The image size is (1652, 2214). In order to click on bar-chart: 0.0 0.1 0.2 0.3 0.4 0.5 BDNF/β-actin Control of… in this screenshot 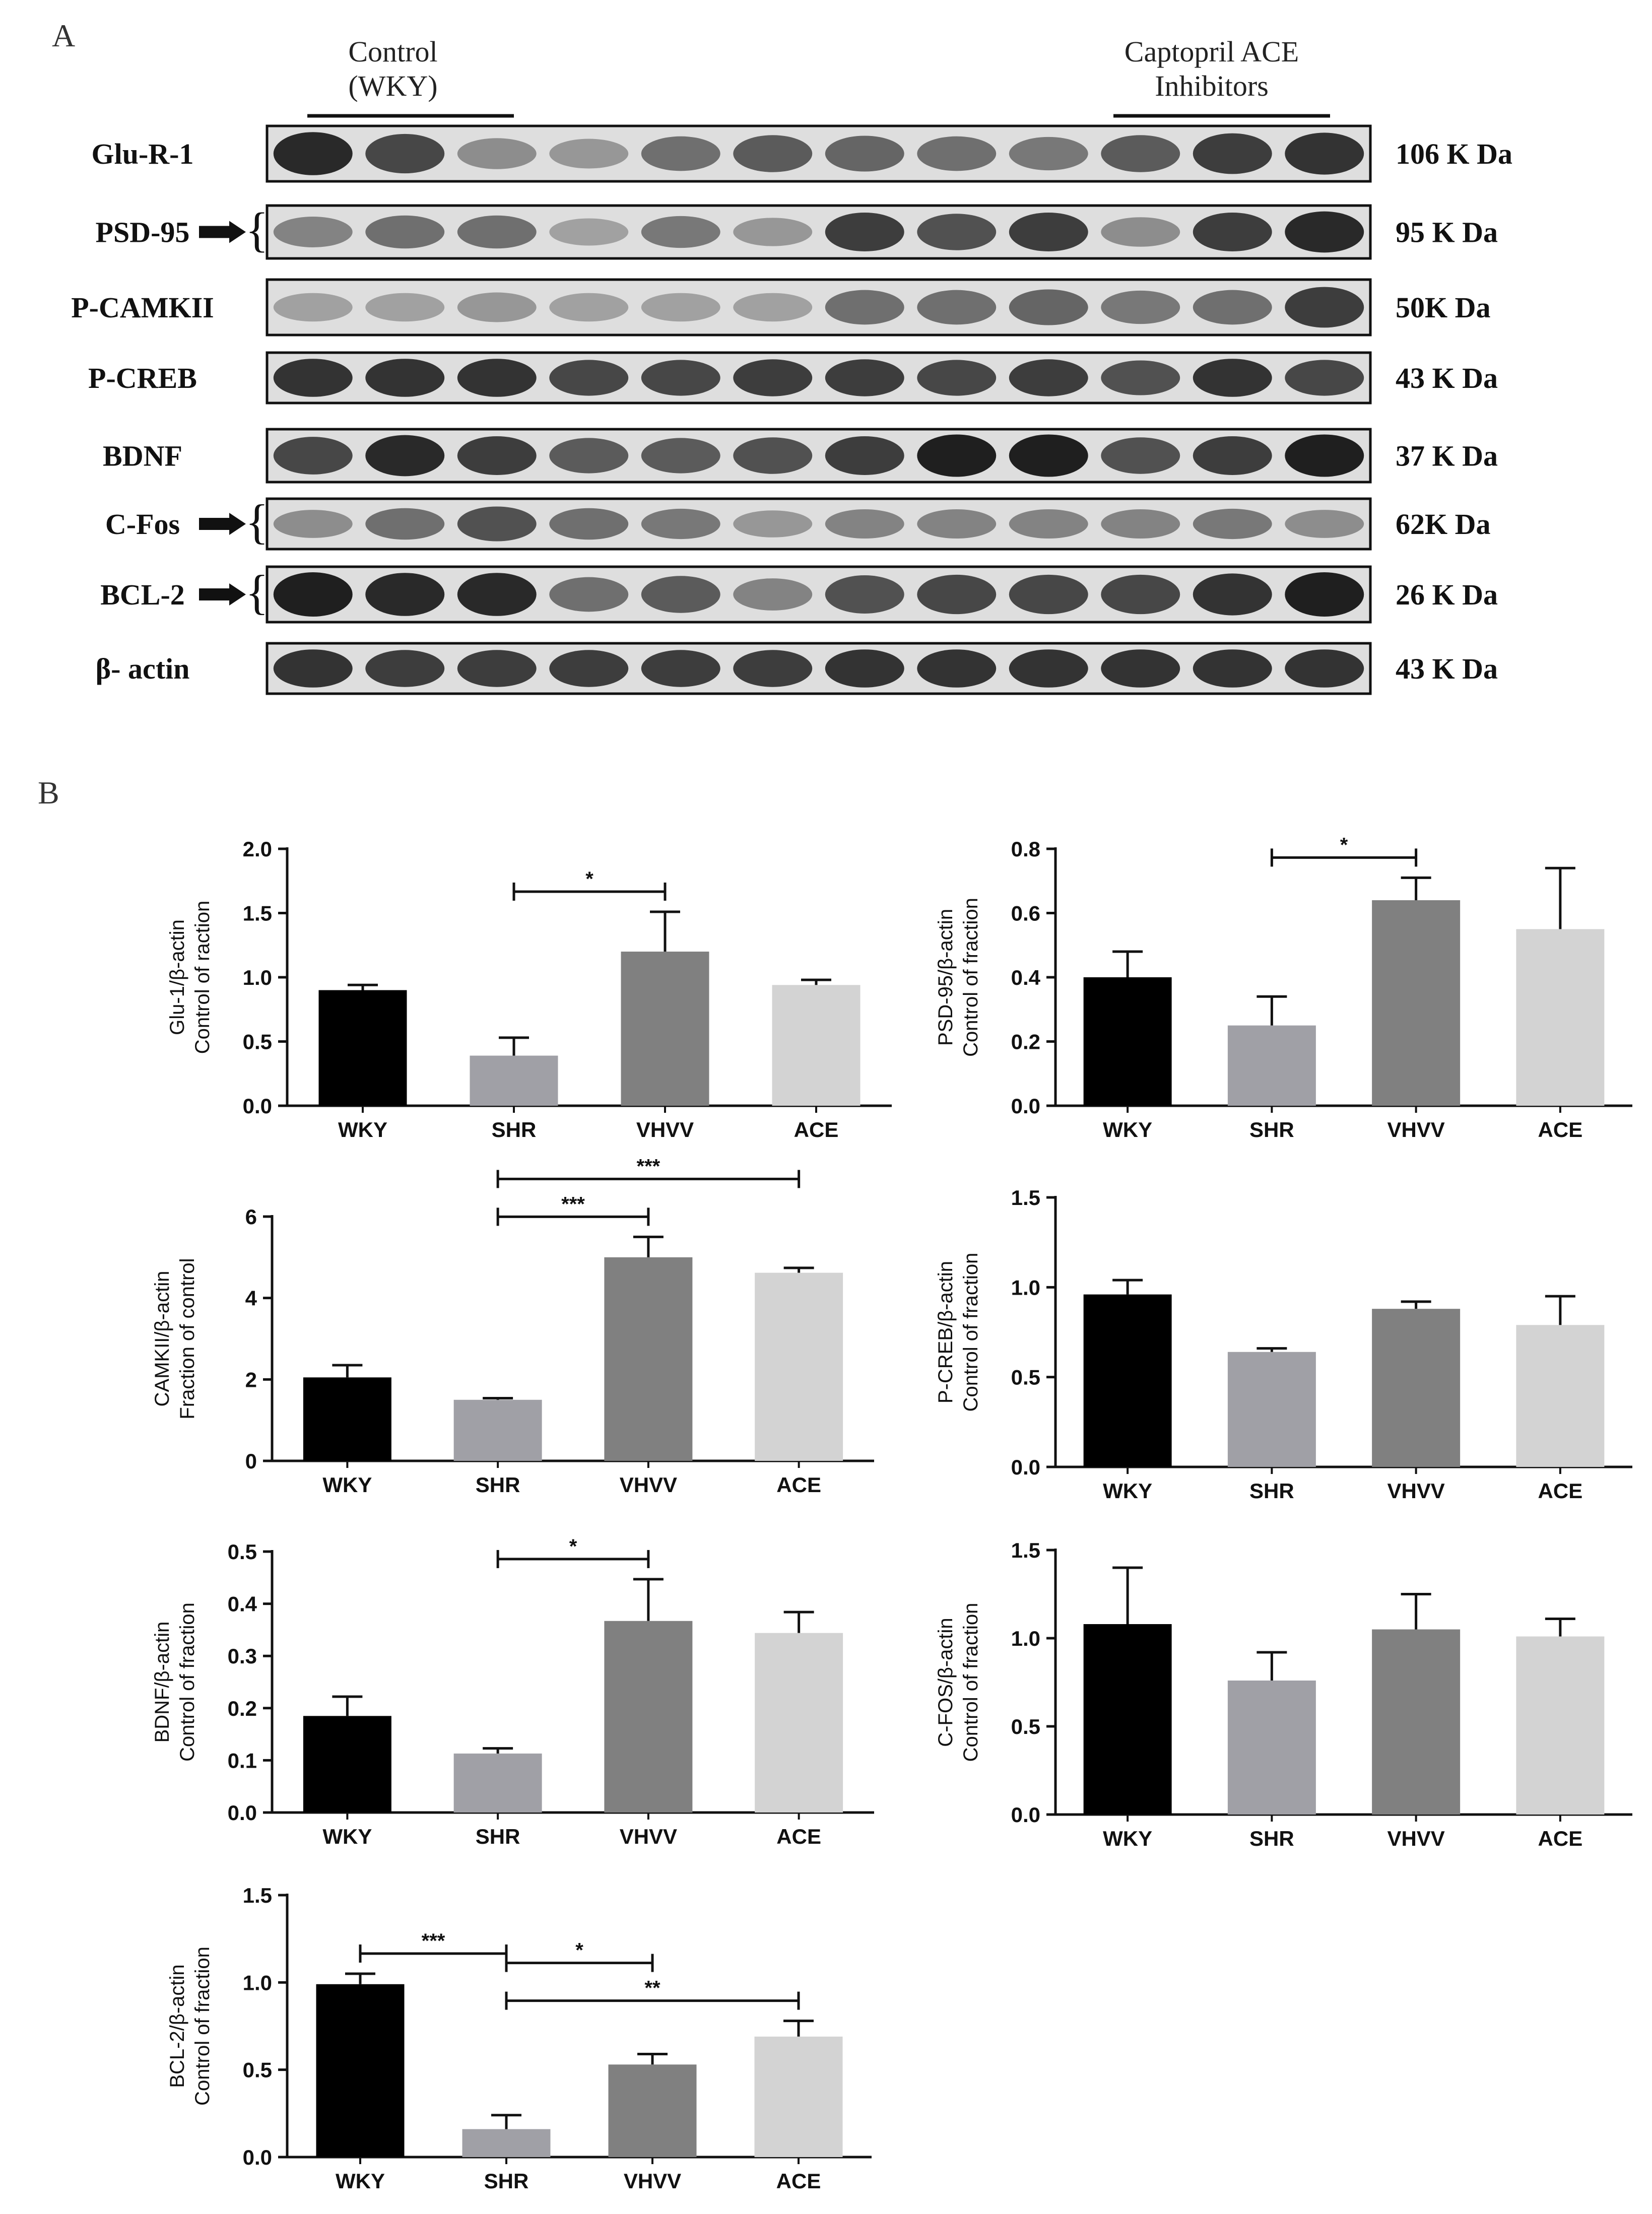, I will do `click(513, 1692)`.